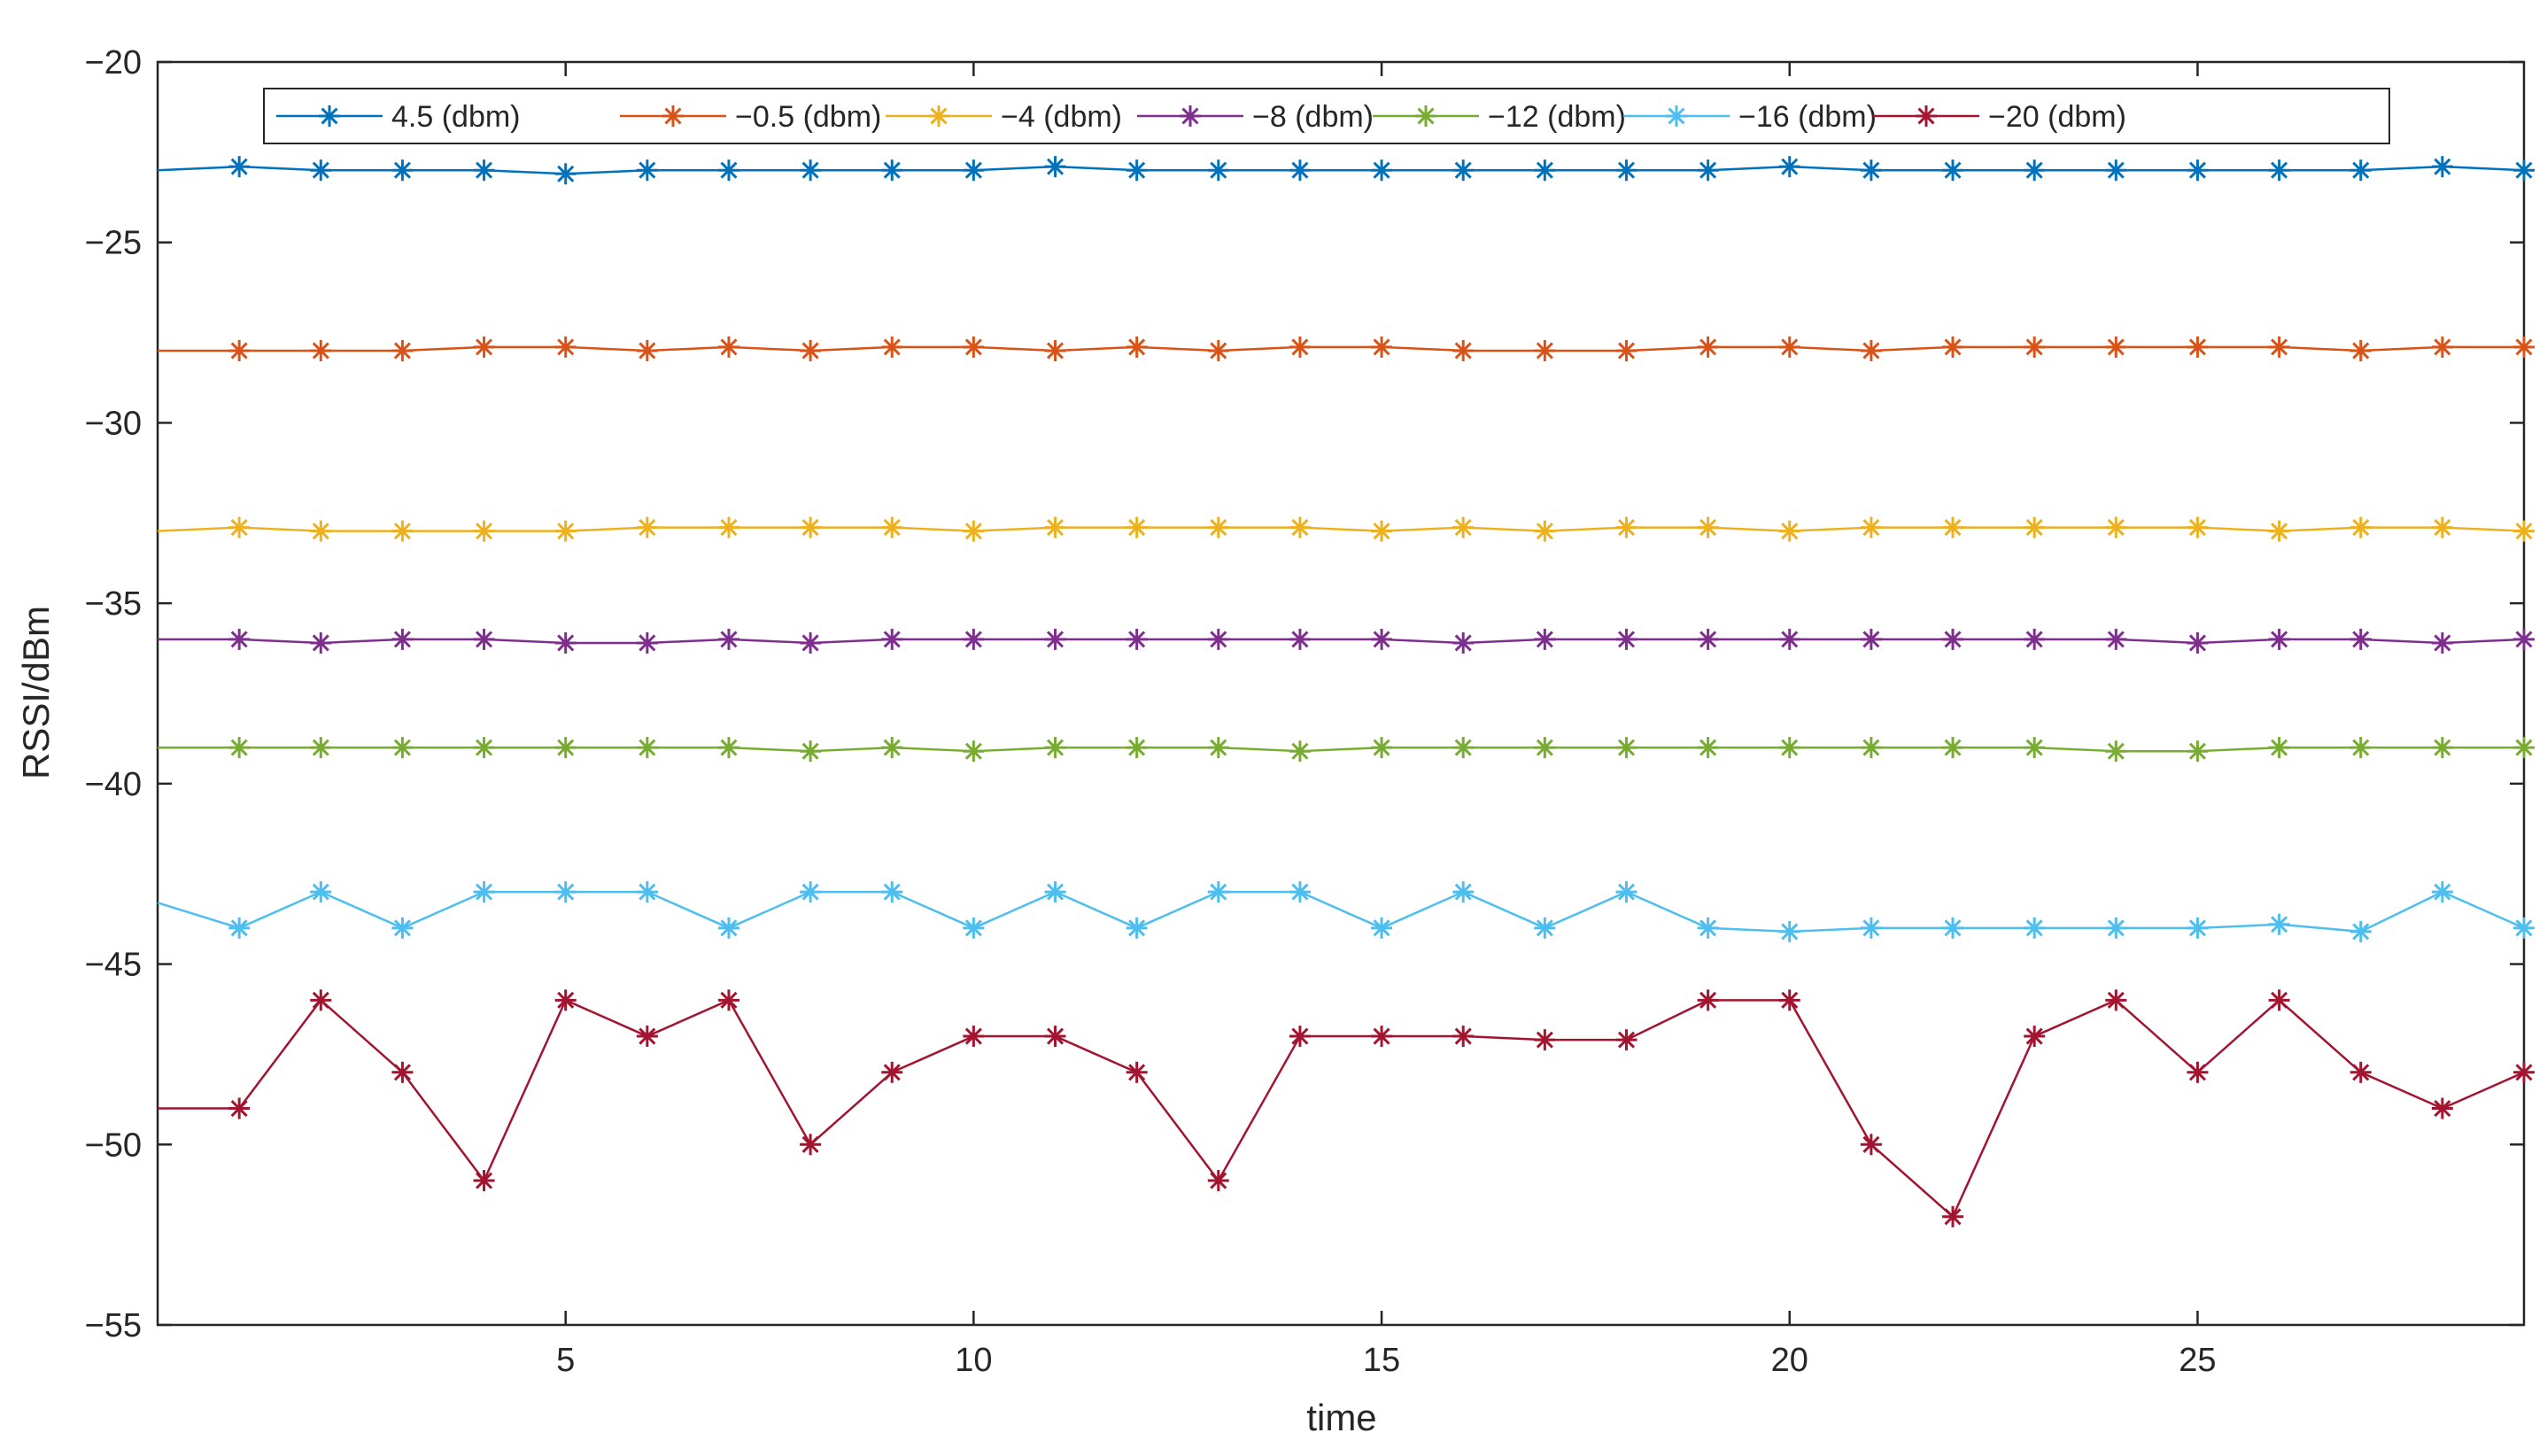 This screenshot has height=1456, width=2547. Describe the element at coordinates (2057, 117) in the screenshot. I see `legend-label: −20 (dbm)` at that location.